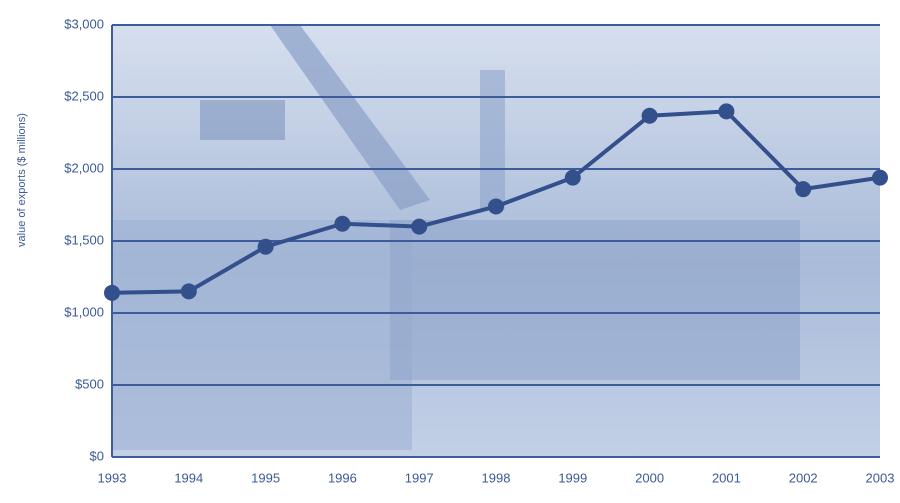  What do you see at coordinates (572, 477) in the screenshot?
I see `x-tick-label: 1999` at bounding box center [572, 477].